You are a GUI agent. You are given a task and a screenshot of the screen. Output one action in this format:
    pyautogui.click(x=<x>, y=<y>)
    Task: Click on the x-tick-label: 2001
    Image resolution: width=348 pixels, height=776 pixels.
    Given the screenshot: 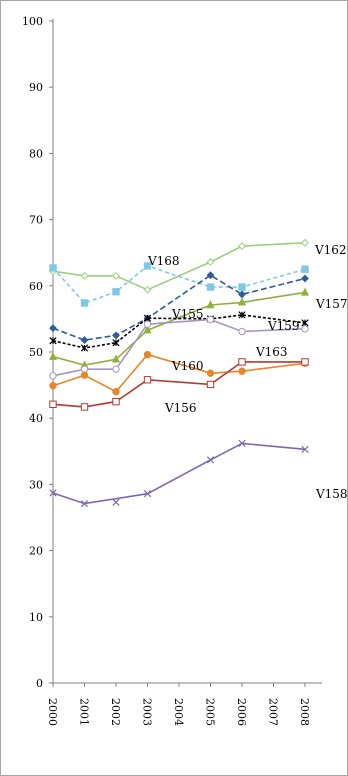 What is the action you would take?
    pyautogui.click(x=84, y=712)
    